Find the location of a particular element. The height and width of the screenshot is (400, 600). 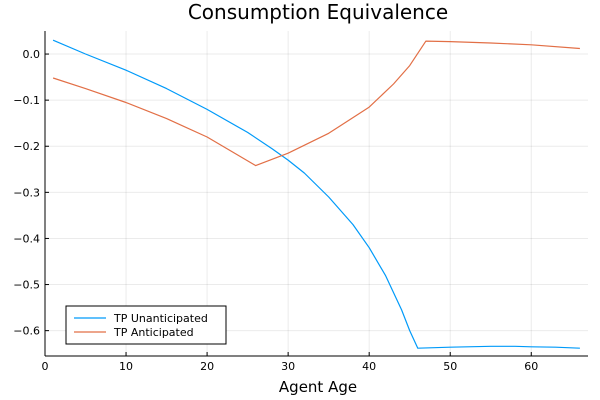

x-tick-label: 40 is located at coordinates (369, 366).